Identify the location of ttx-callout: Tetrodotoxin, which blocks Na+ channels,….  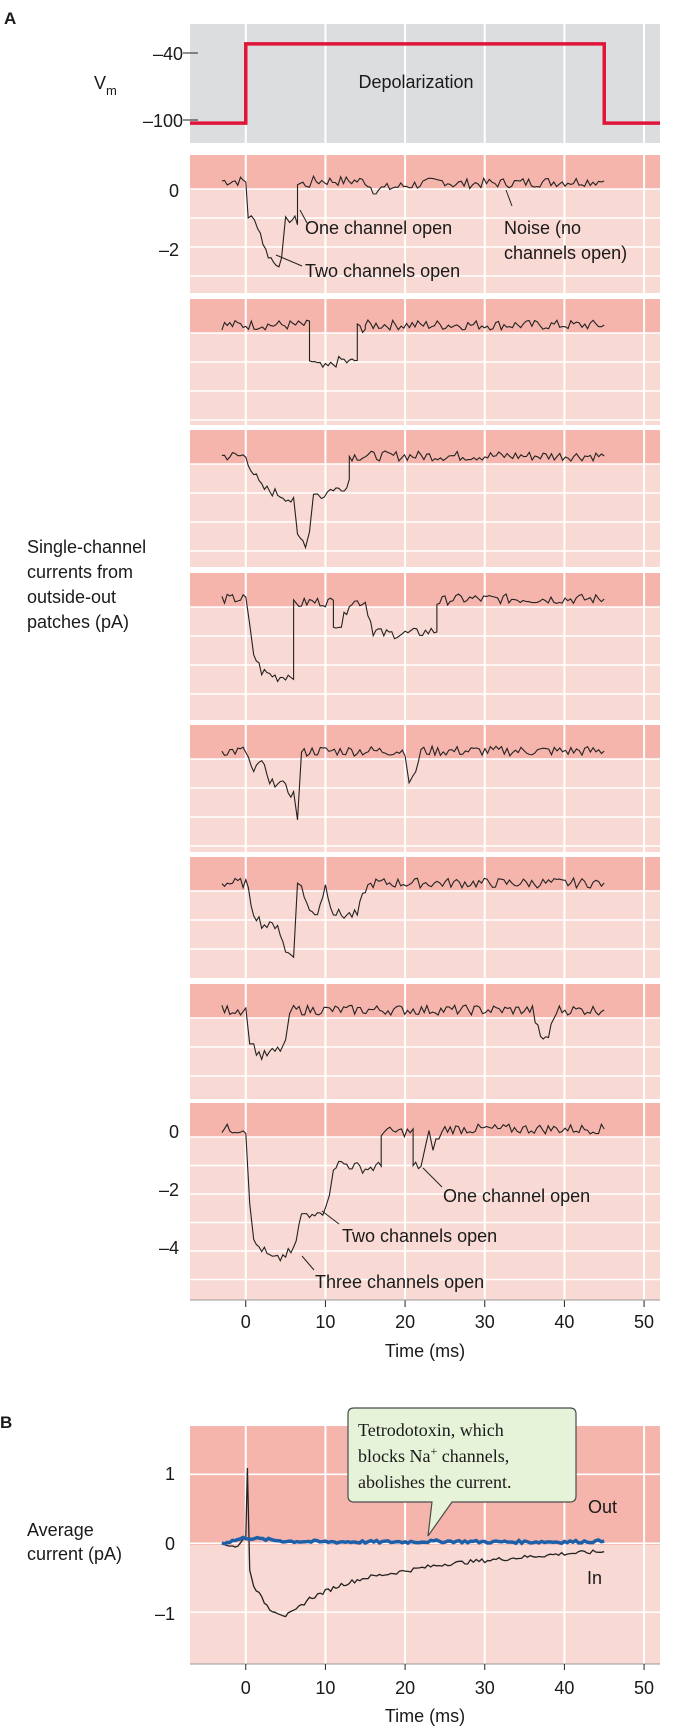
(462, 1472).